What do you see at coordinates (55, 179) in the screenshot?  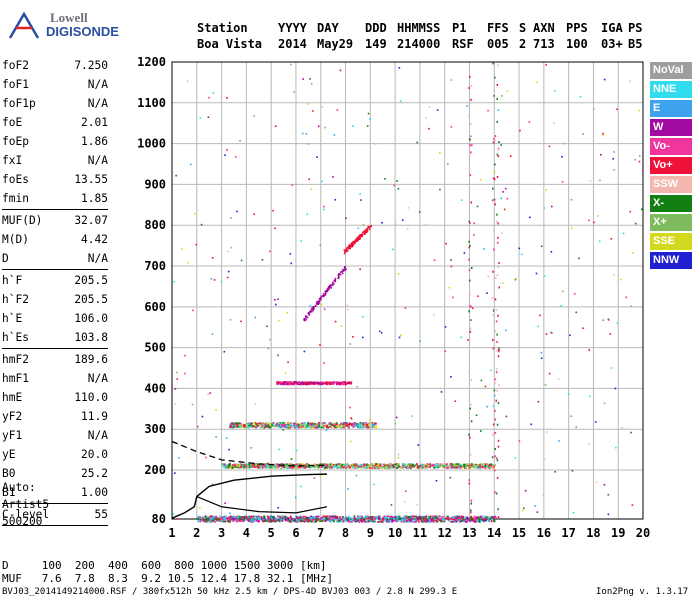 I see `param-row: foEs 13.55` at bounding box center [55, 179].